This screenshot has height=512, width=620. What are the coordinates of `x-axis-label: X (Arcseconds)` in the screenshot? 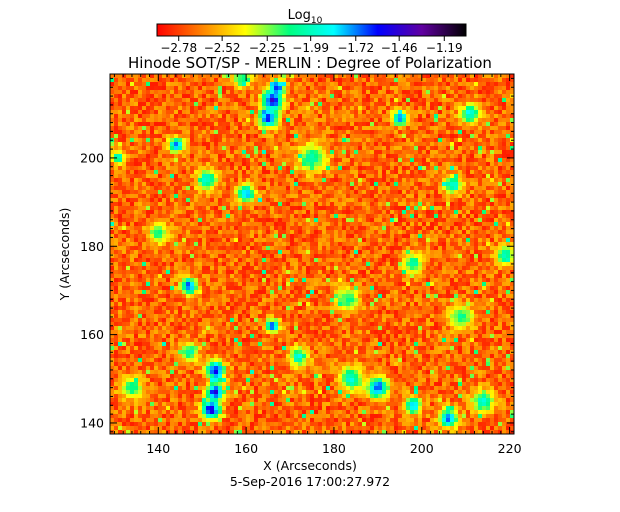 It's located at (310, 465).